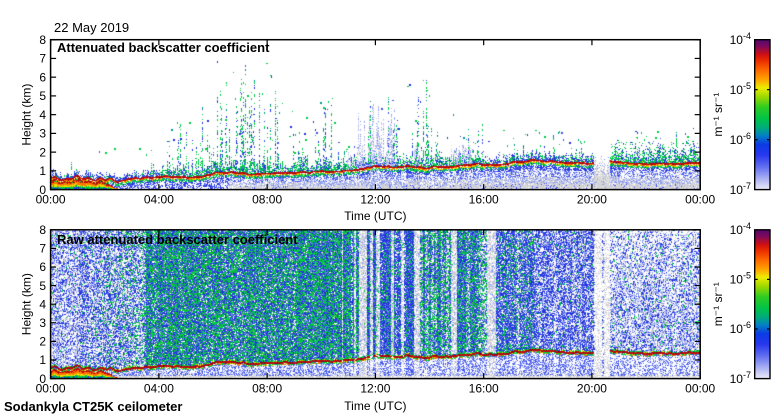 The height and width of the screenshot is (420, 780). I want to click on svg-text:Raw attenuated backscatter coe: Raw attenuated backscatter coefficient, so click(177, 239).